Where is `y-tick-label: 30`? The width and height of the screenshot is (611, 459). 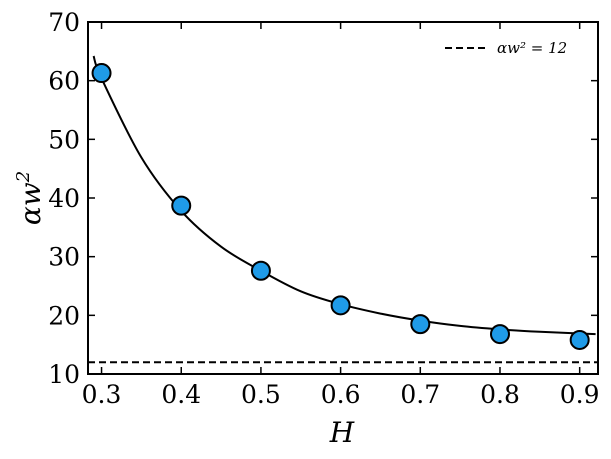
y-tick-label: 30 is located at coordinates (64, 257).